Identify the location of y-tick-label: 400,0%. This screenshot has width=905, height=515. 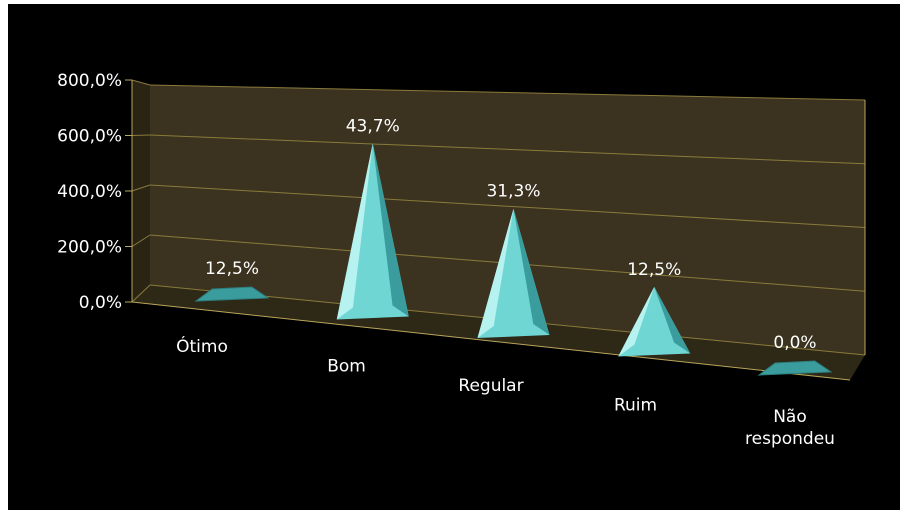
(89, 192).